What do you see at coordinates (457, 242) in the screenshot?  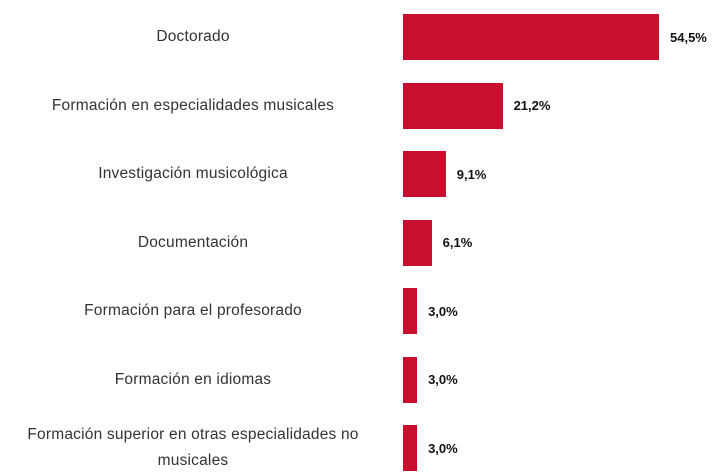 I see `value-label: 6,1%` at bounding box center [457, 242].